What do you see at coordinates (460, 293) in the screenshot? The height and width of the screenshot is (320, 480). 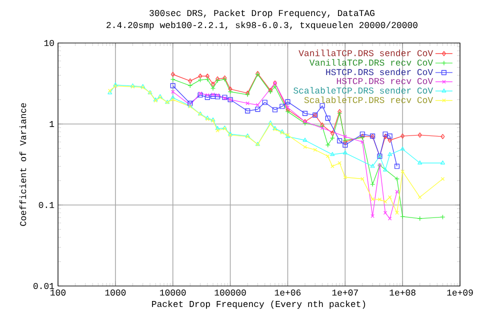 I see `x-tick-label: 1e+09` at bounding box center [460, 293].